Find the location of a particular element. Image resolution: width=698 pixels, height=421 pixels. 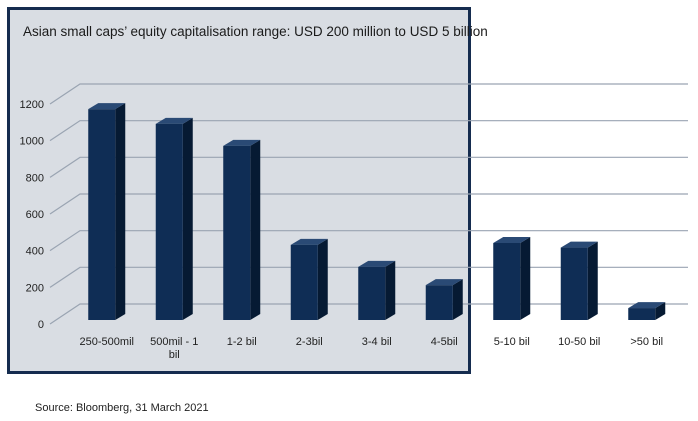

x-tick-label: 500mil - 1 bil is located at coordinates (174, 348).